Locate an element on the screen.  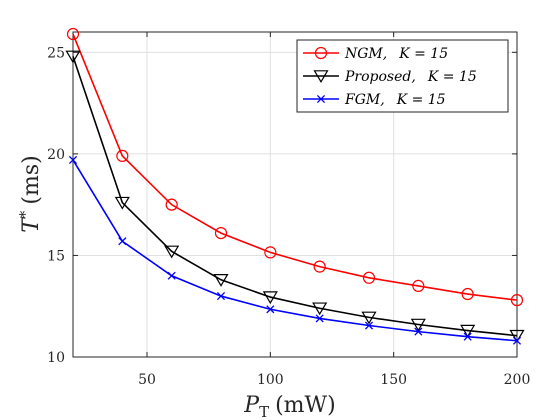
legend-label-param-1: K = 15 is located at coordinates (452, 77).